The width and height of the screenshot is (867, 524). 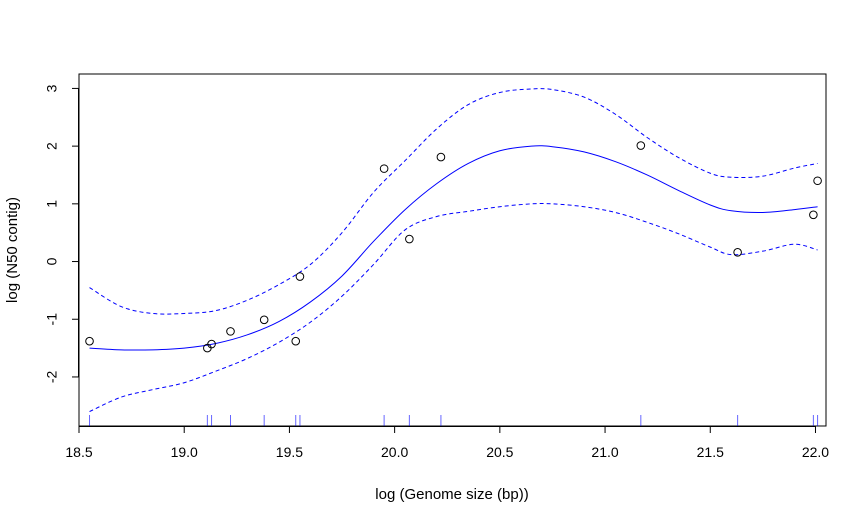 What do you see at coordinates (52, 88) in the screenshot?
I see `y-tick-label: 3` at bounding box center [52, 88].